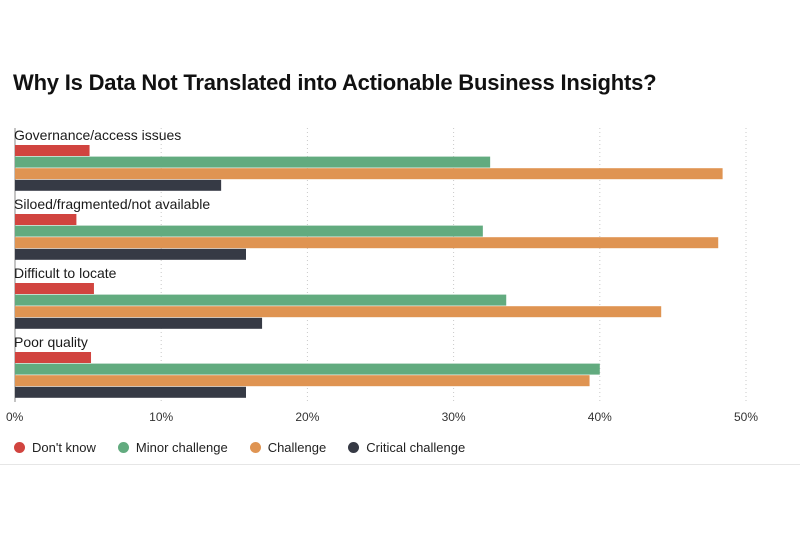 The width and height of the screenshot is (800, 533). I want to click on legend-item: Challenge, so click(288, 447).